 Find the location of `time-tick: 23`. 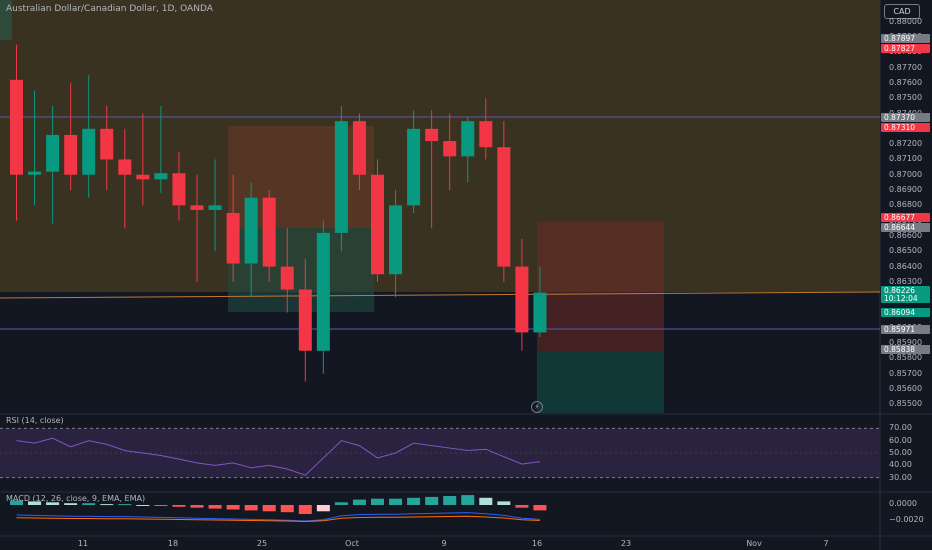

time-tick: 23 is located at coordinates (626, 543).